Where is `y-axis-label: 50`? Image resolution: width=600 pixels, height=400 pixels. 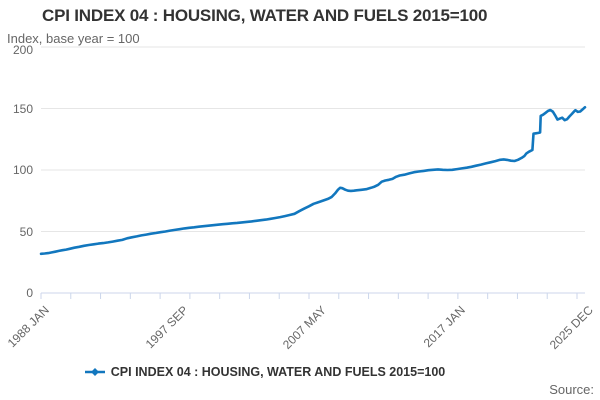
y-axis-label: 50 is located at coordinates (26, 231).